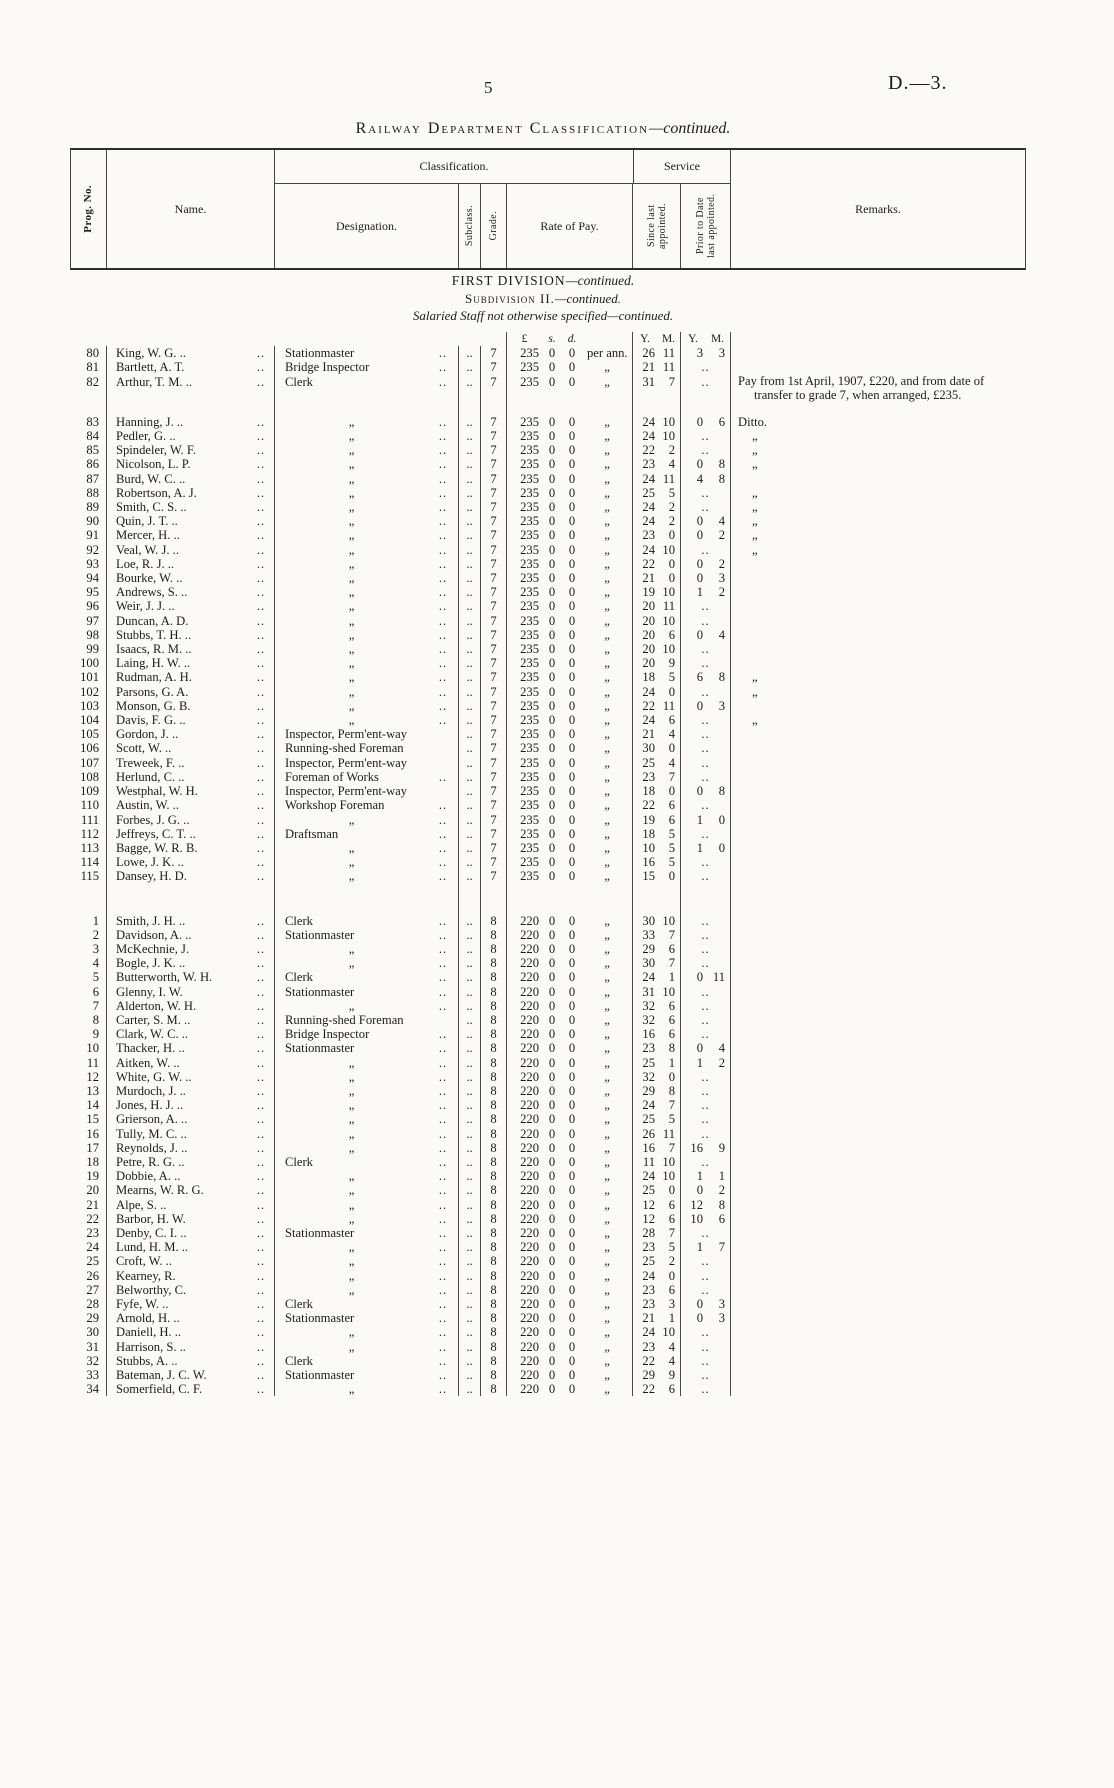 The height and width of the screenshot is (1788, 1114). What do you see at coordinates (692, 1218) in the screenshot?
I see `cell-prior-years: 10` at bounding box center [692, 1218].